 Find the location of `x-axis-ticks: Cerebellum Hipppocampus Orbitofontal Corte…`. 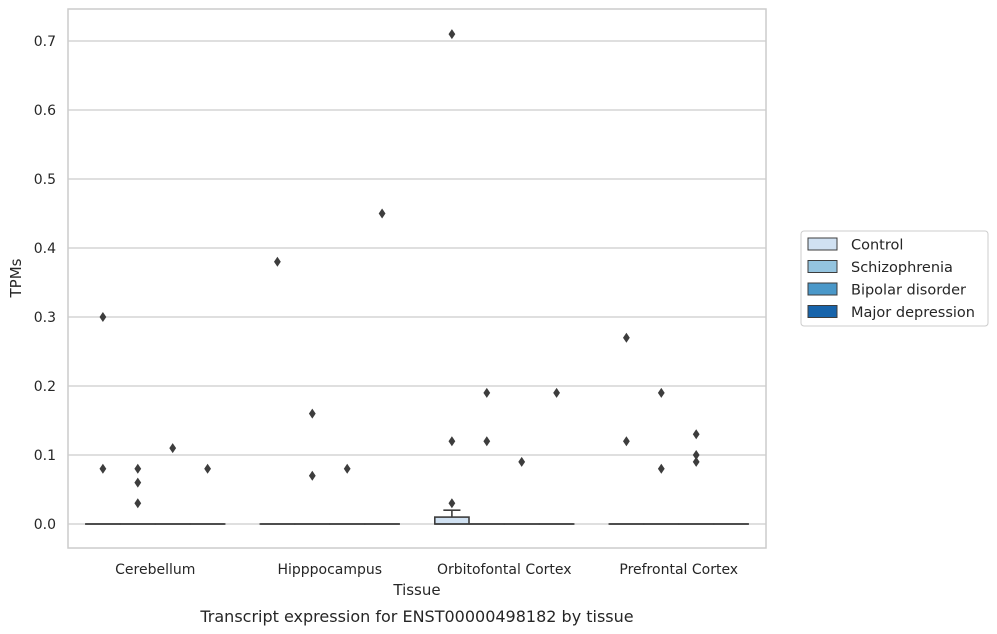

x-axis-ticks: Cerebellum Hipppocampus Orbitofontal Corte… is located at coordinates (426, 570).